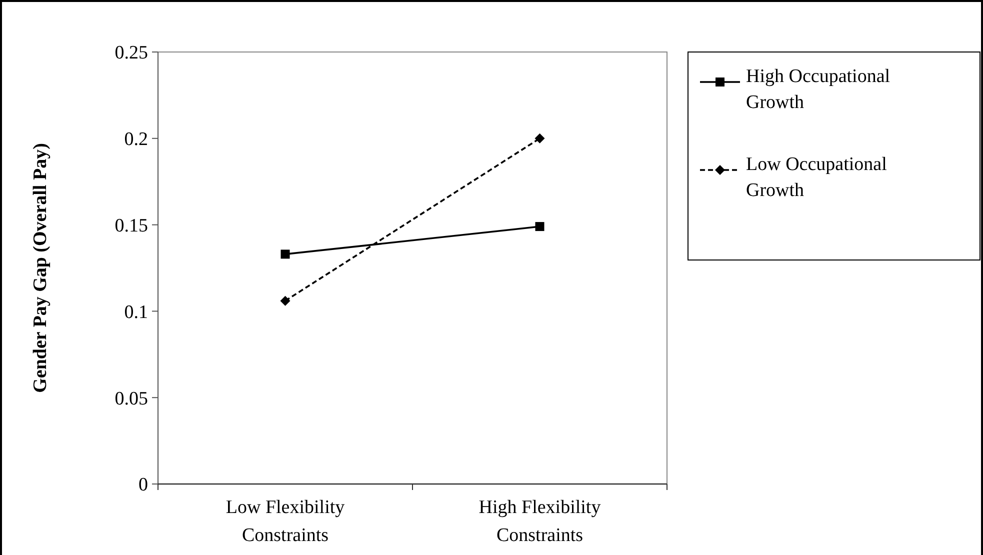  Describe the element at coordinates (143, 485) in the screenshot. I see `y-tick-label: 0` at that location.